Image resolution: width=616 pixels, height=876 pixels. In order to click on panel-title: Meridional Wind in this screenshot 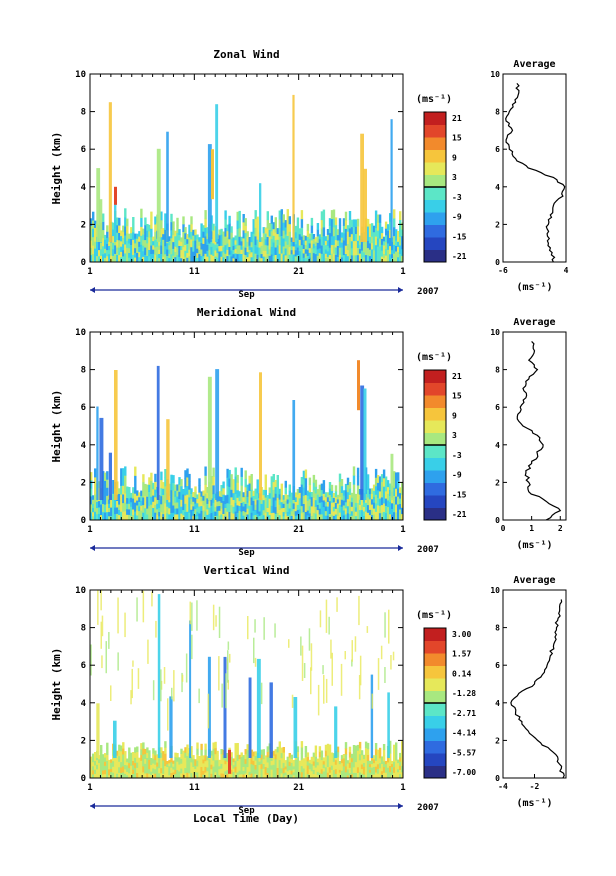, I will do `click(246, 312)`.